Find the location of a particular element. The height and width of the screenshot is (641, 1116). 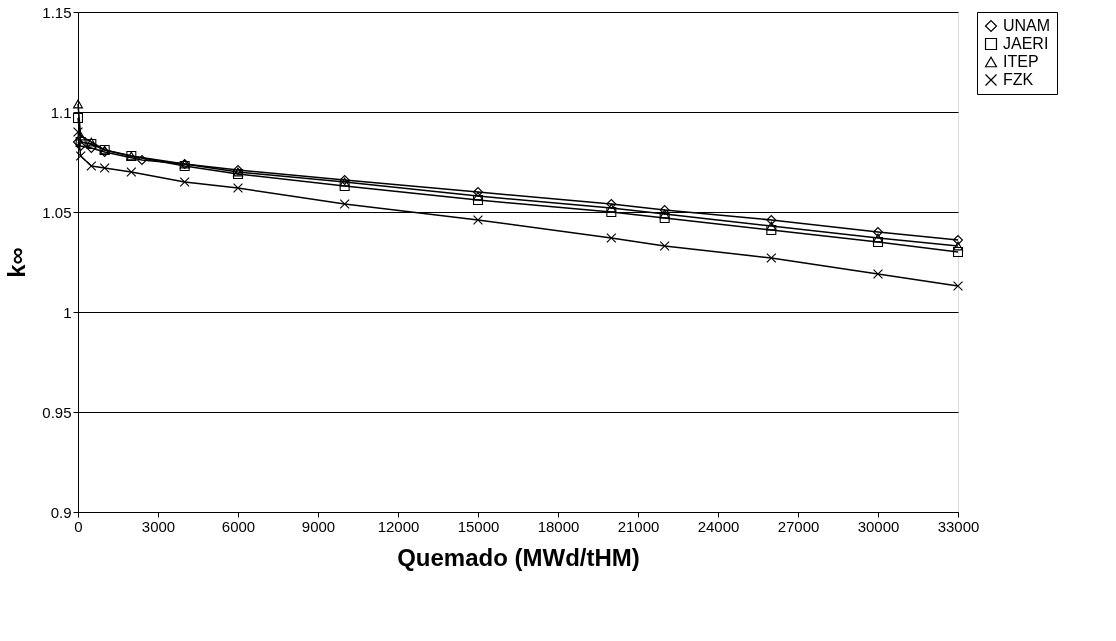

x-tick-label: 33000 is located at coordinates (958, 526).